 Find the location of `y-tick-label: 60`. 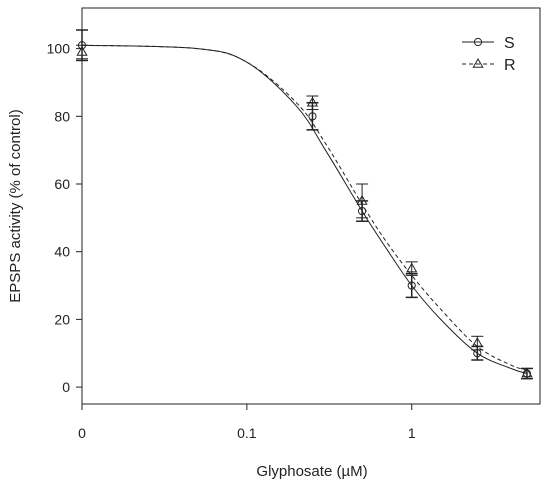

y-tick-label: 60 is located at coordinates (62, 184).